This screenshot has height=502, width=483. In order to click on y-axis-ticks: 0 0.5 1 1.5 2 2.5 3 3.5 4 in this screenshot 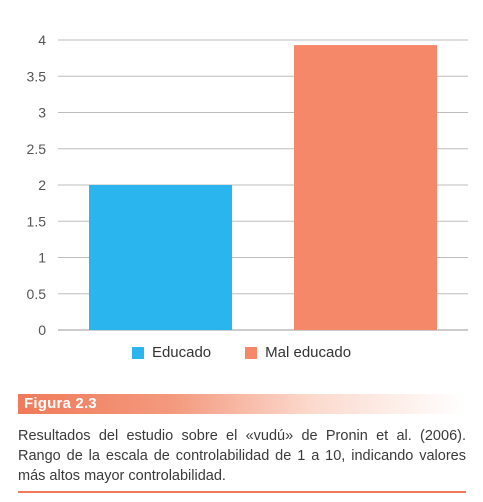, I will do `click(37, 185)`.